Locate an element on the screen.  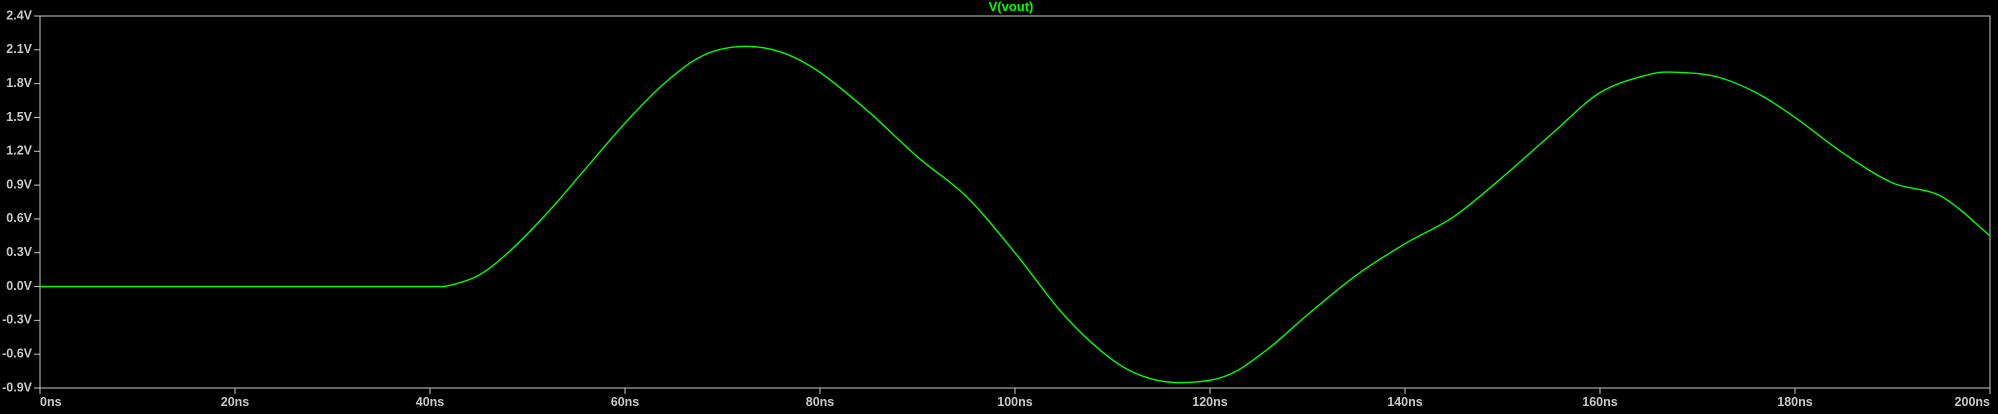
x-tick-label: 200ns is located at coordinates (1972, 402).